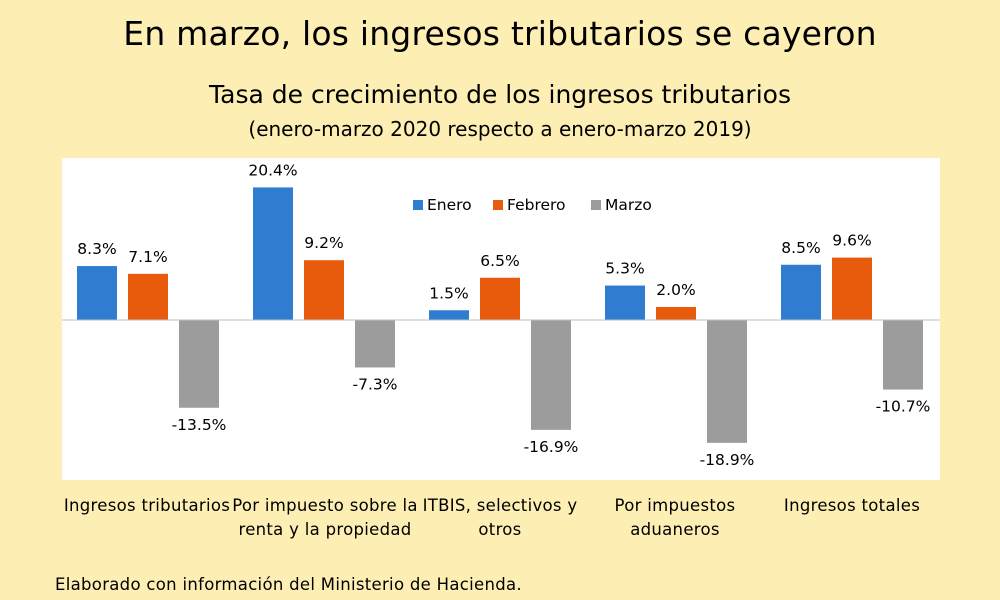 This screenshot has width=1000, height=600. I want to click on data-label-marzo-0: -13.5%, so click(199, 425).